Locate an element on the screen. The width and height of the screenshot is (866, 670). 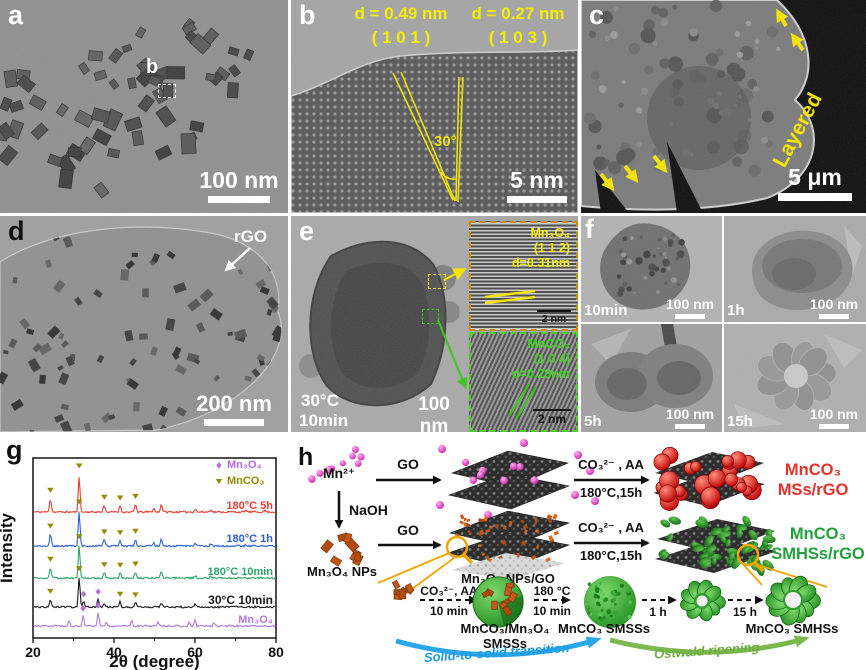
arrow-top-conditions: 180°C,15h is located at coordinates (611, 492).